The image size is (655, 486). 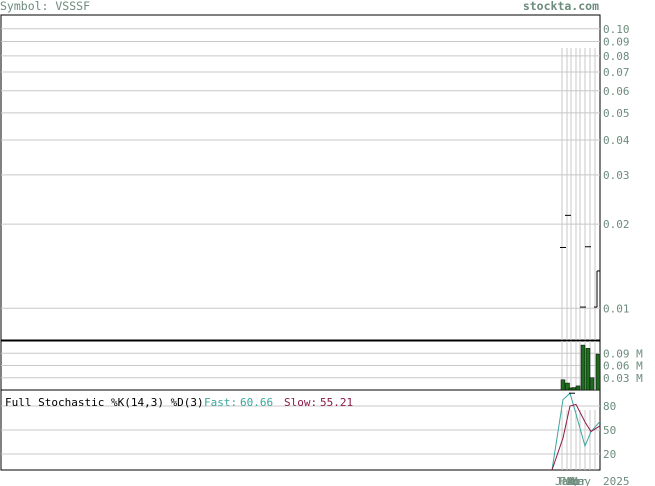 I want to click on price-tick-label: 0.09, so click(x=616, y=42).